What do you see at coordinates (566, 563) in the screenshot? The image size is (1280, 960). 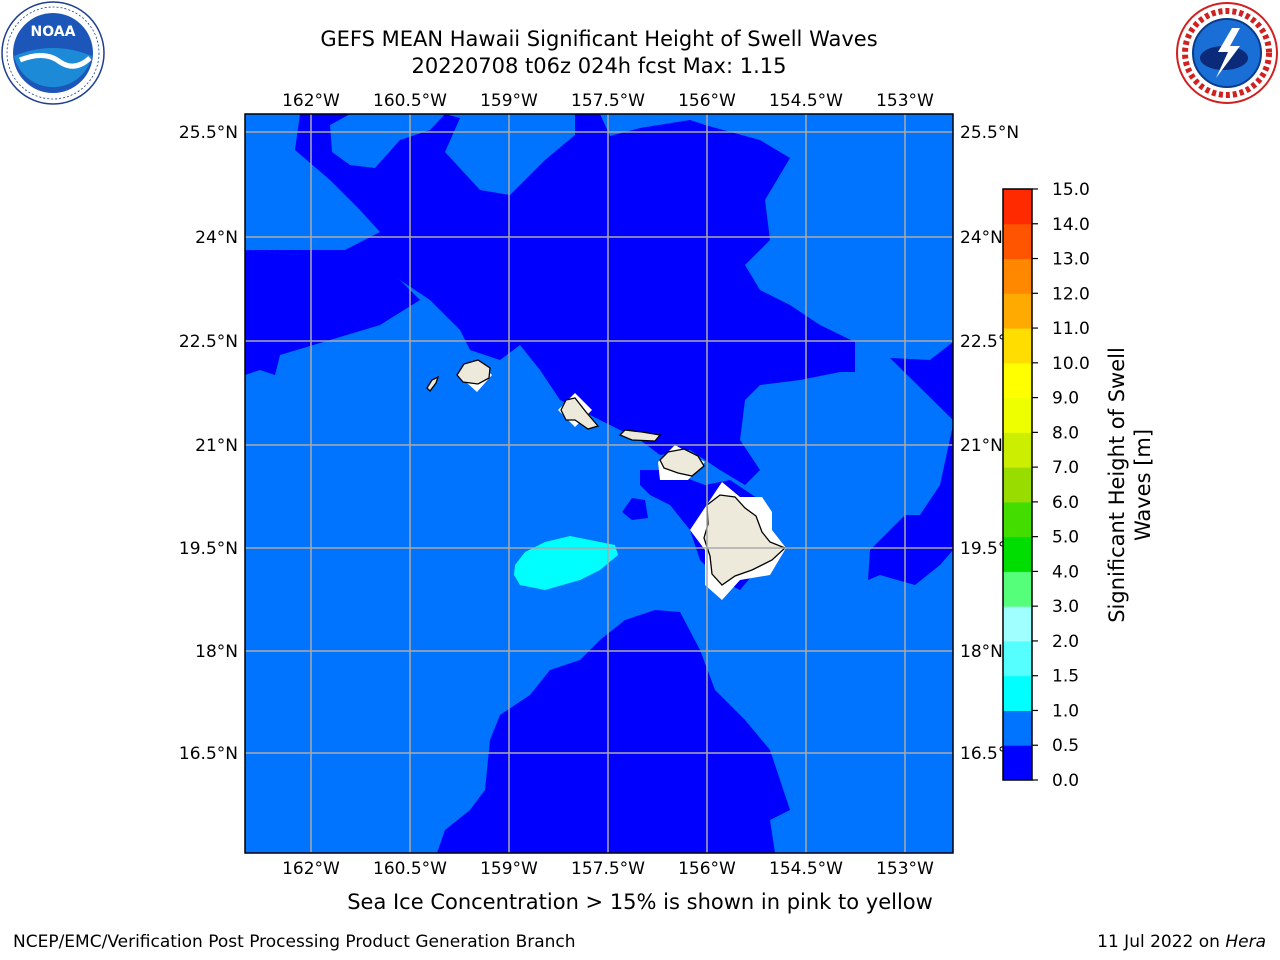 I see `ocean-high-patch` at bounding box center [566, 563].